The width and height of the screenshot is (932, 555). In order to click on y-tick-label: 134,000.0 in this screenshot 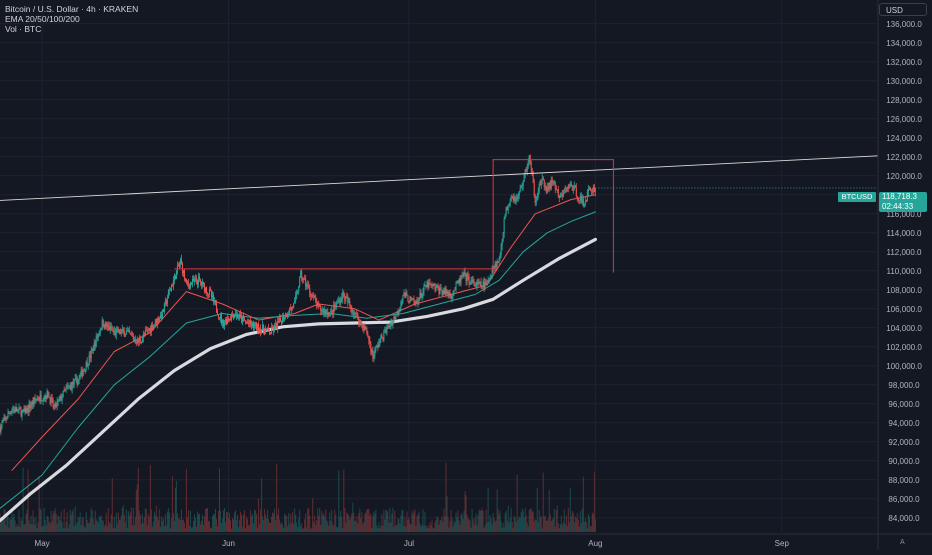, I will do `click(904, 43)`.